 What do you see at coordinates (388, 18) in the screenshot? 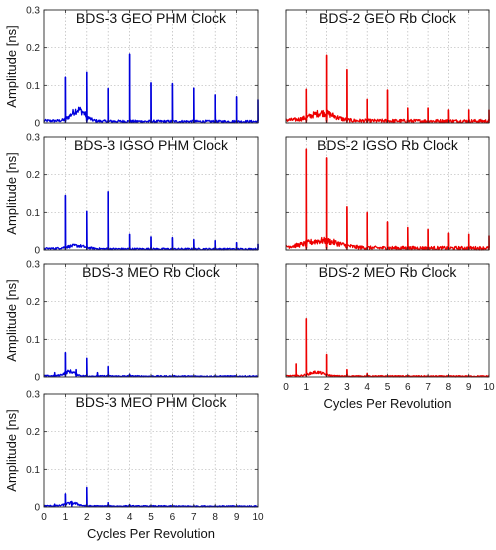
I see `panel-2-title: BDS-2 GEO Rb Clock` at bounding box center [388, 18].